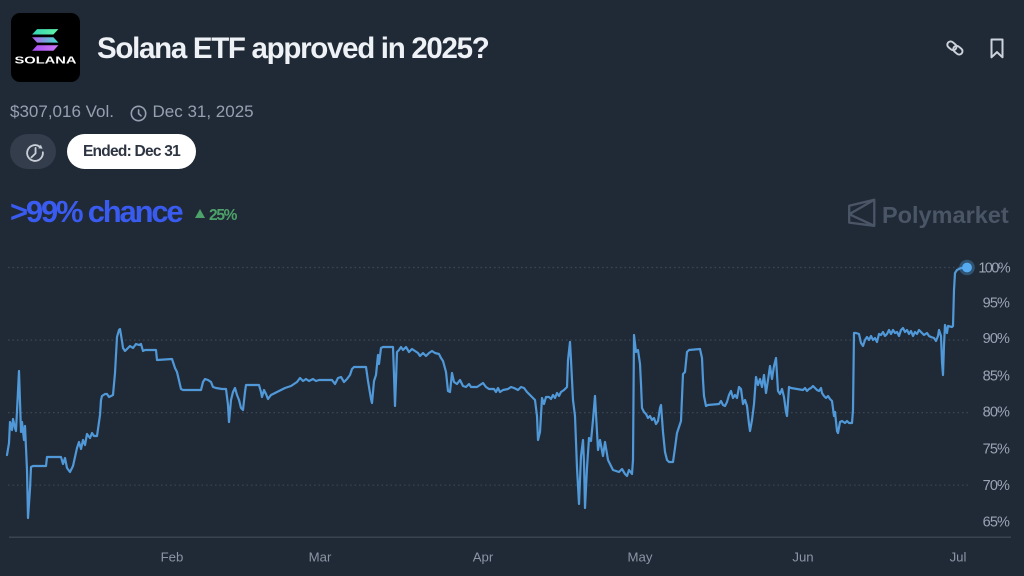  I want to click on svg-text: May, so click(640, 557).